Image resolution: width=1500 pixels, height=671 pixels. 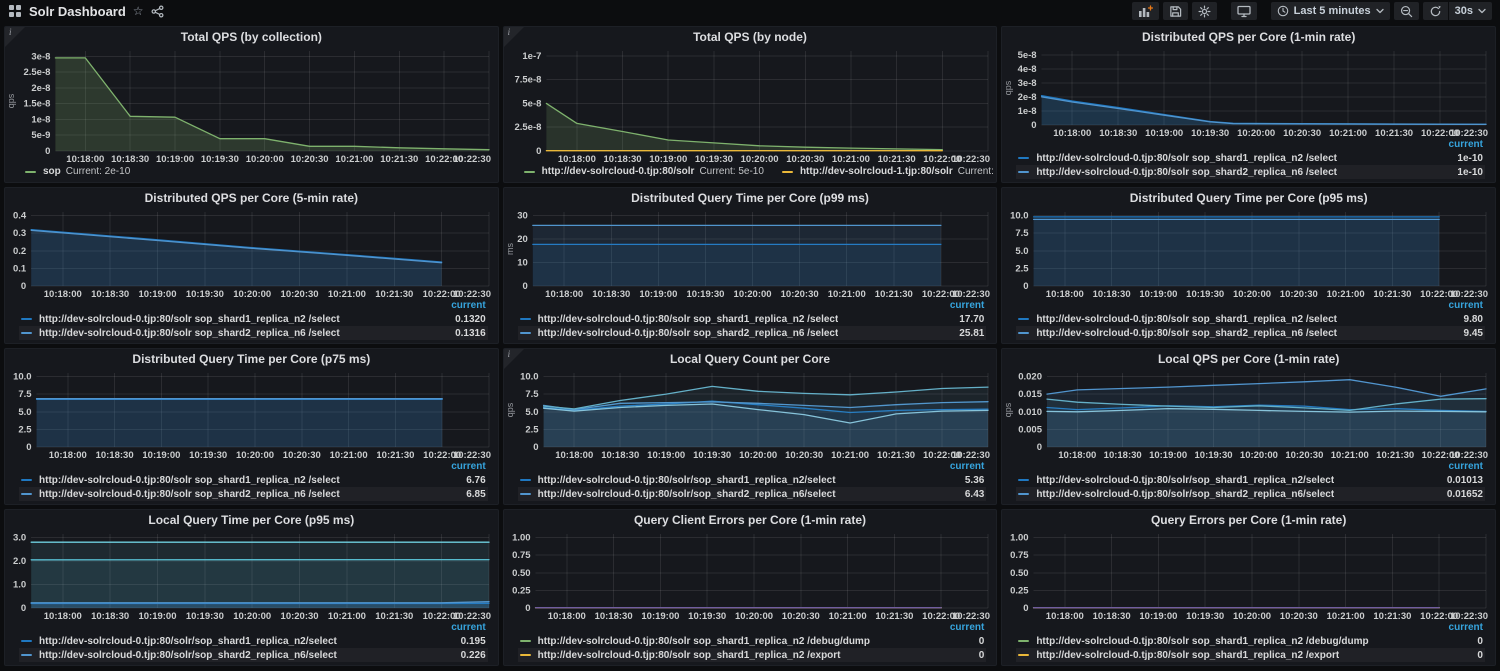 I want to click on series-current-value: 0.1316, so click(x=470, y=333).